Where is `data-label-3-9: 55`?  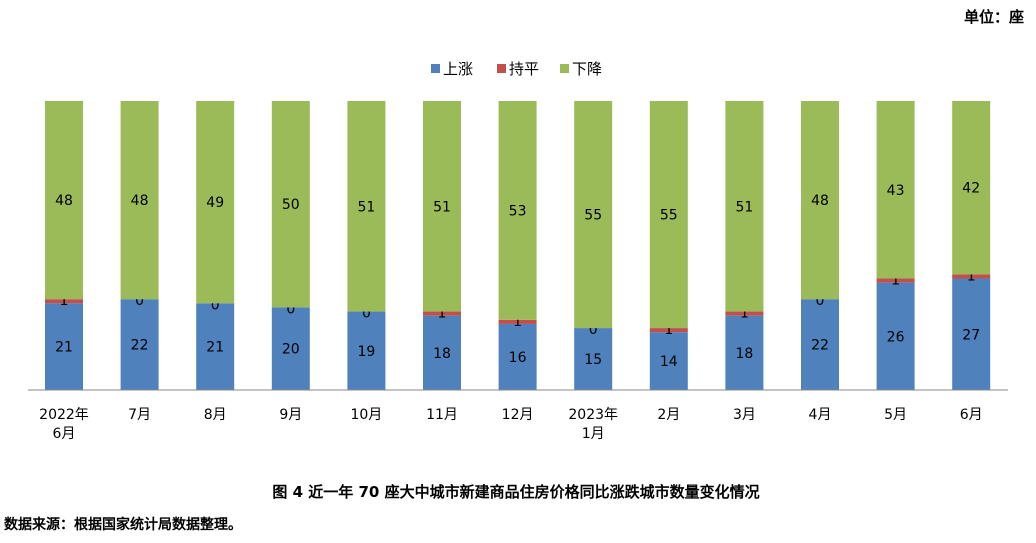
data-label-3-9: 55 is located at coordinates (669, 216).